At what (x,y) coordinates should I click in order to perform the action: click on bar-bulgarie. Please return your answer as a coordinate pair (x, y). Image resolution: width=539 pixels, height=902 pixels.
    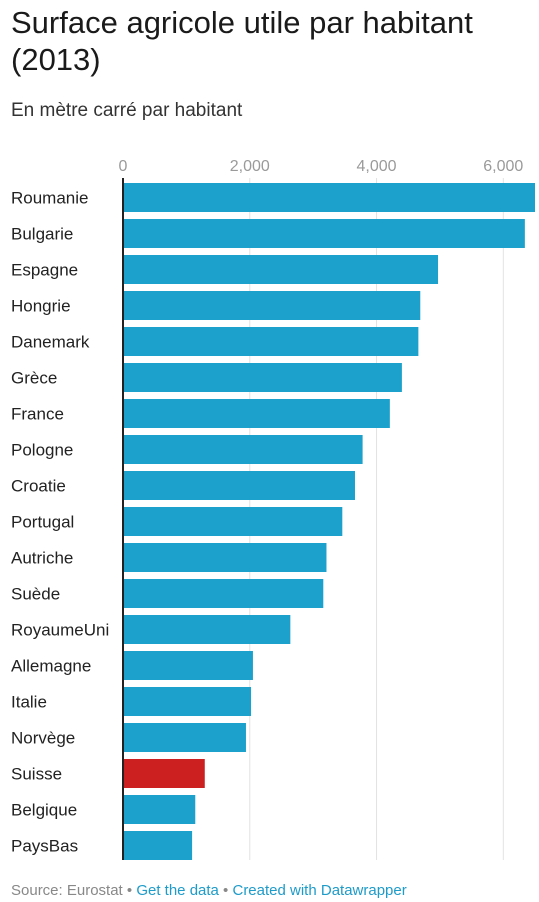
    Looking at the image, I should click on (324, 233).